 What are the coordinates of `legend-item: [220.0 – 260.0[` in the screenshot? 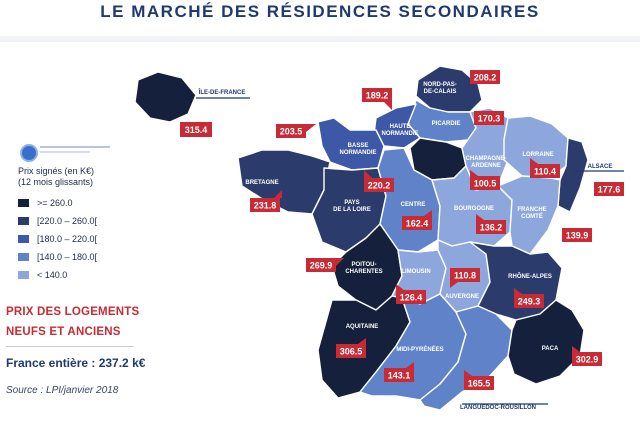 It's located at (57, 221).